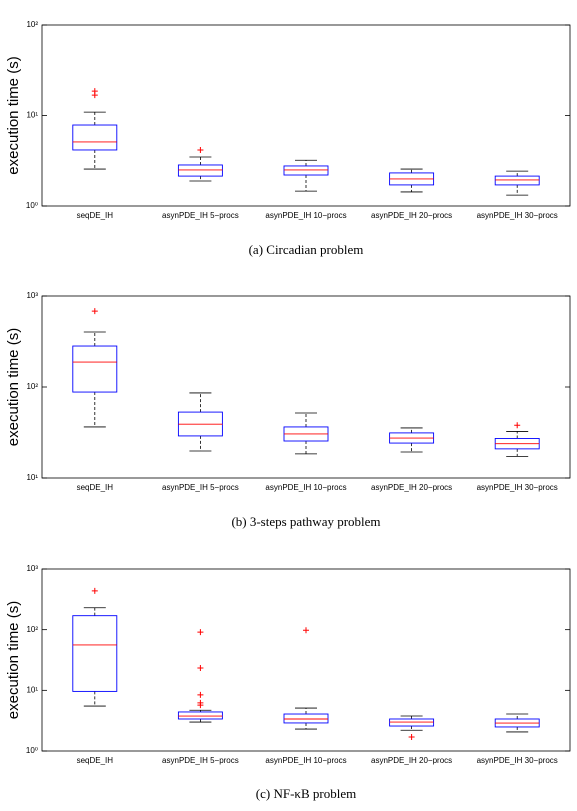  Describe the element at coordinates (305, 521) in the screenshot. I see `caption: (b) 3-steps pathway problem` at that location.